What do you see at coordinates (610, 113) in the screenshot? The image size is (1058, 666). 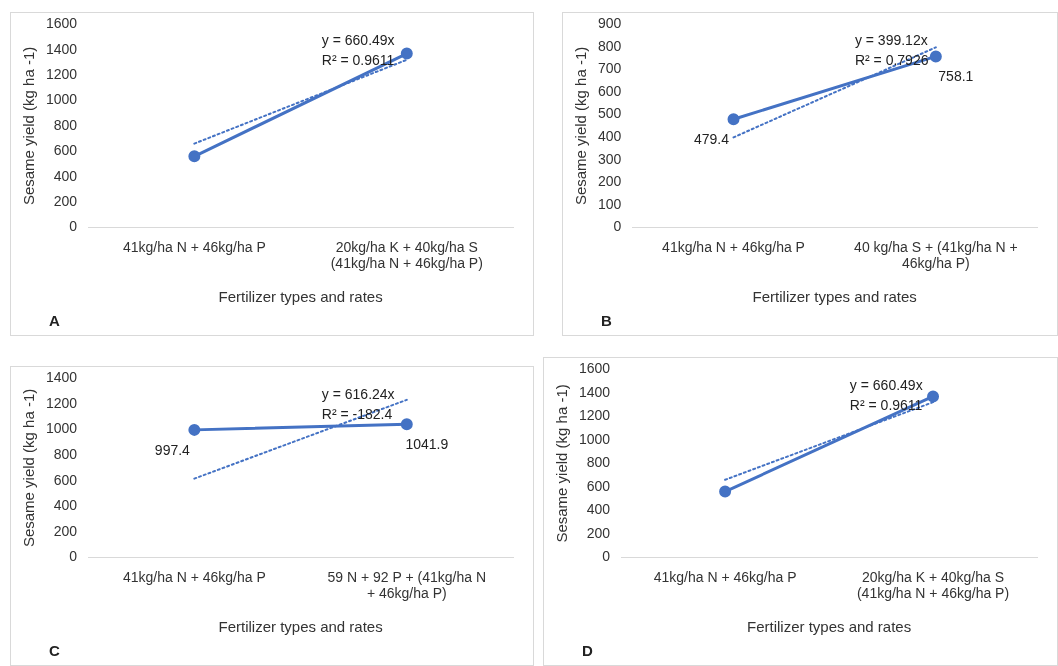 I see `y-tick-label: 500` at bounding box center [610, 113].